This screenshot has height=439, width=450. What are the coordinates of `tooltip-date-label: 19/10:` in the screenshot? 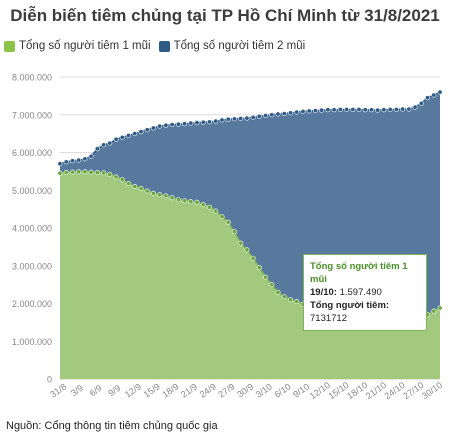 It's located at (323, 292).